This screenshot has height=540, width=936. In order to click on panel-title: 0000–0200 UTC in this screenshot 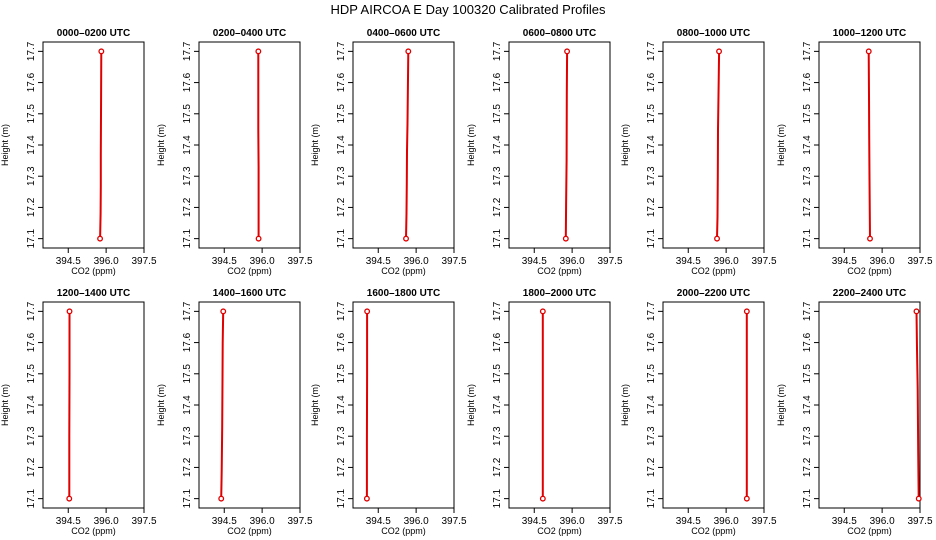, I will do `click(93, 33)`.